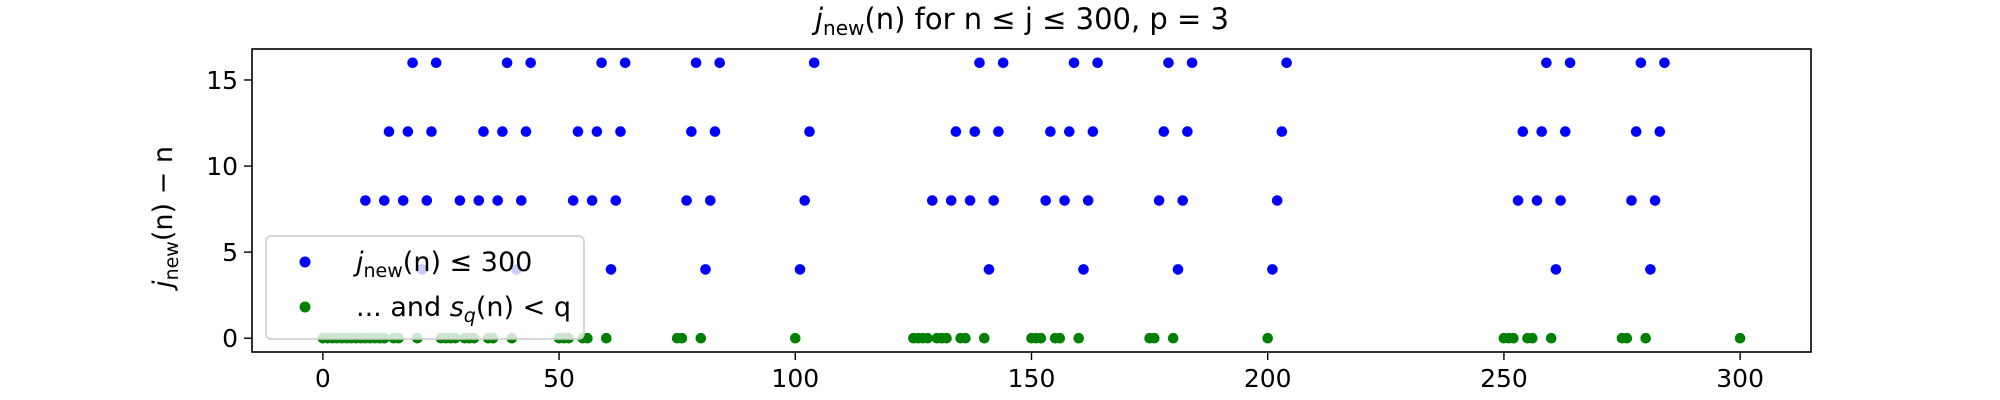 The height and width of the screenshot is (400, 2000). What do you see at coordinates (230, 252) in the screenshot?
I see `y-tick-label: 5` at bounding box center [230, 252].